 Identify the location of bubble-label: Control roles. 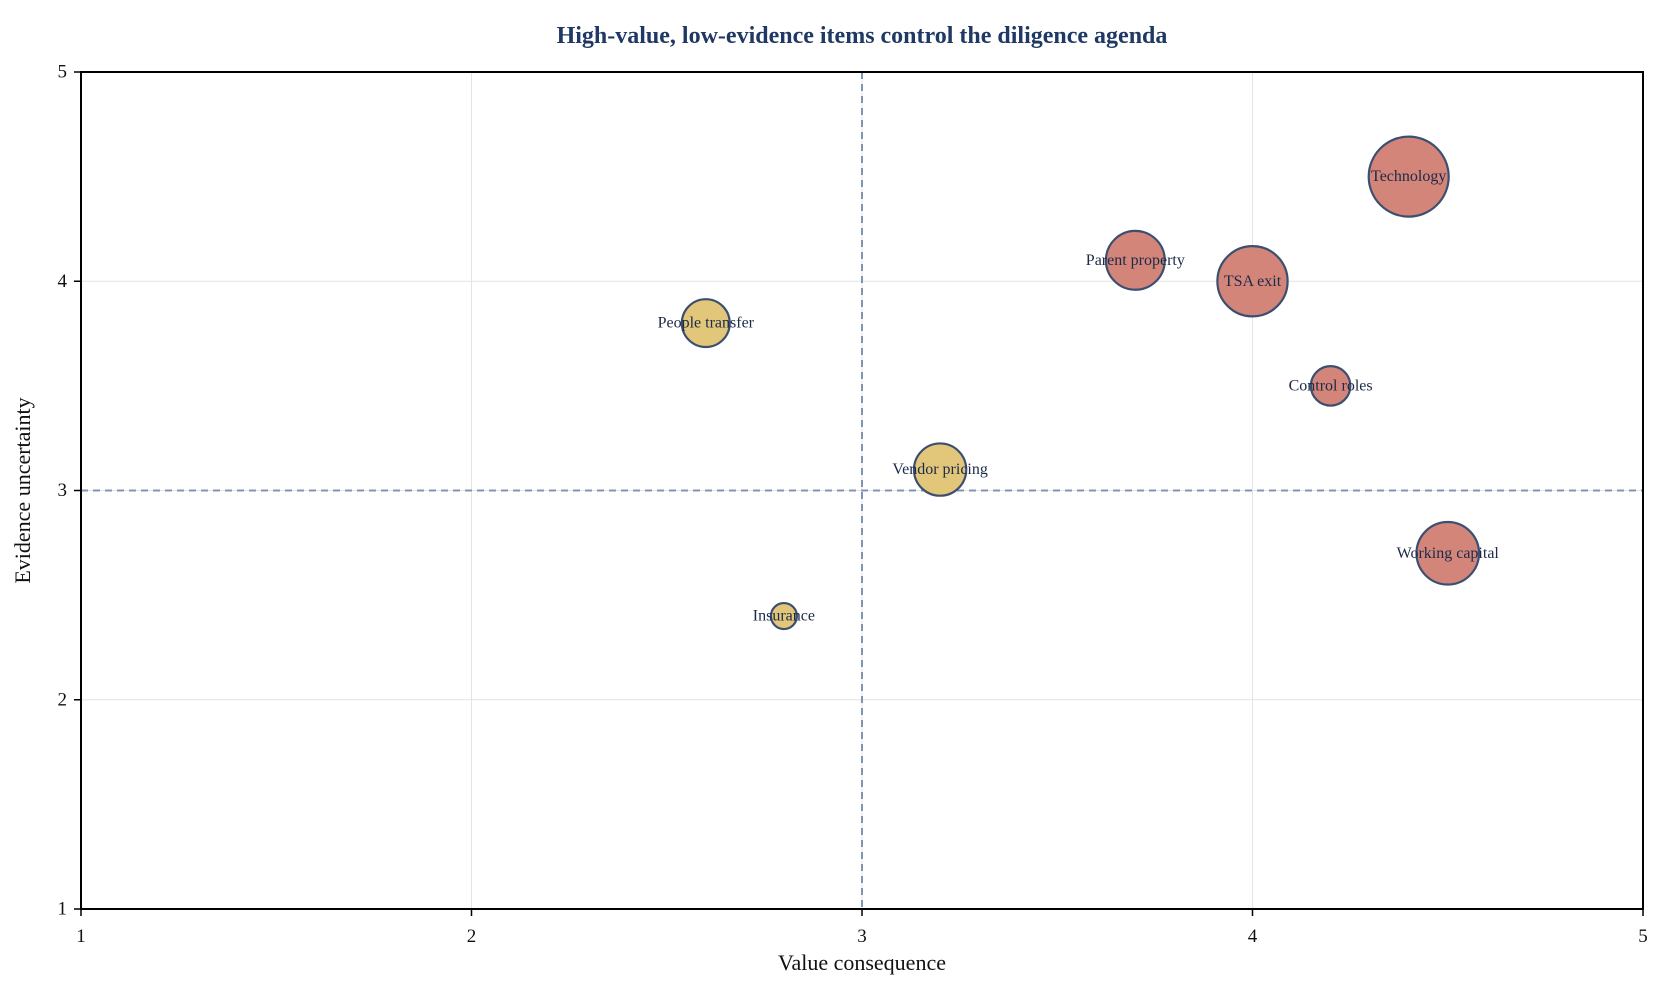
(1331, 385).